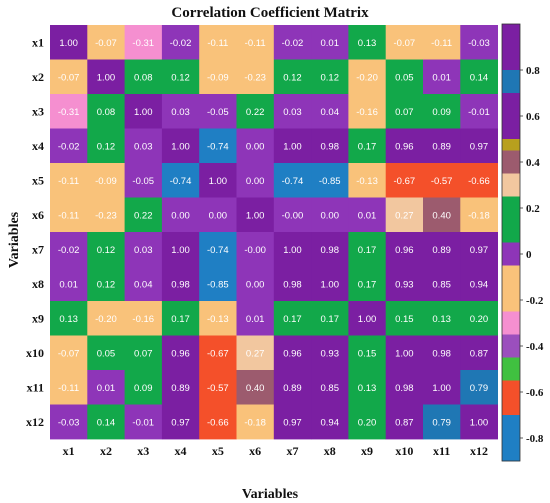 This screenshot has height=503, width=550. What do you see at coordinates (330, 451) in the screenshot?
I see `x-tick-label: x8` at bounding box center [330, 451].